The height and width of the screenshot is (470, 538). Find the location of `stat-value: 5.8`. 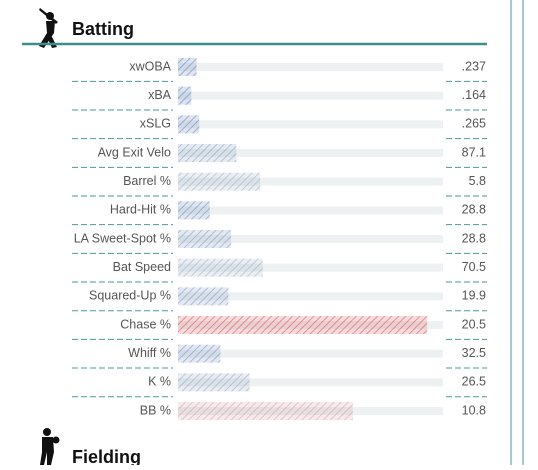

stat-value: 5.8 is located at coordinates (477, 181).